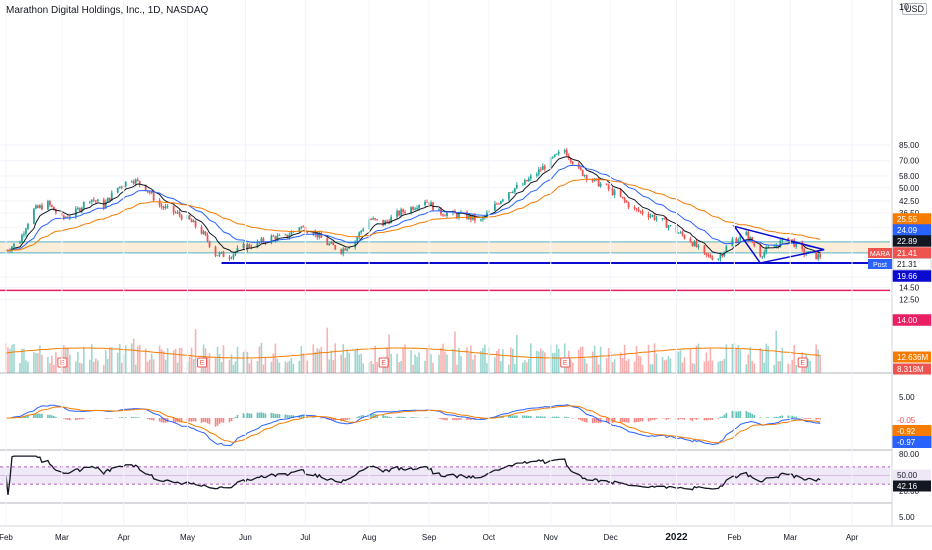 The height and width of the screenshot is (550, 932). I want to click on rsi-label-box, so click(912, 475).